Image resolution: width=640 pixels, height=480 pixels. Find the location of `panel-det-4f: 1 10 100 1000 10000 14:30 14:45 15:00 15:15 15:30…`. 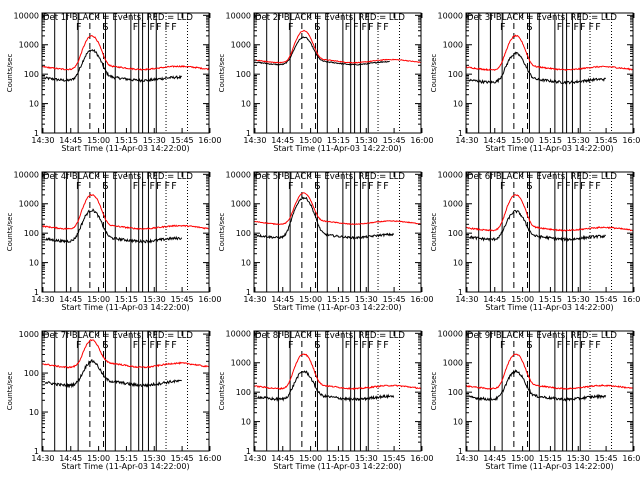

panel-det-4f: 1 10 100 1000 10000 14:30 14:45 15:00 15:15 15:30… is located at coordinates (113, 241).